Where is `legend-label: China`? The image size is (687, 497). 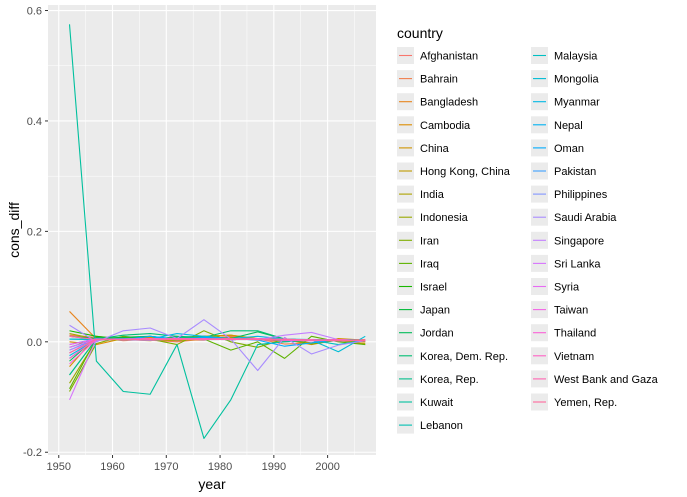
legend-label: China is located at coordinates (435, 149).